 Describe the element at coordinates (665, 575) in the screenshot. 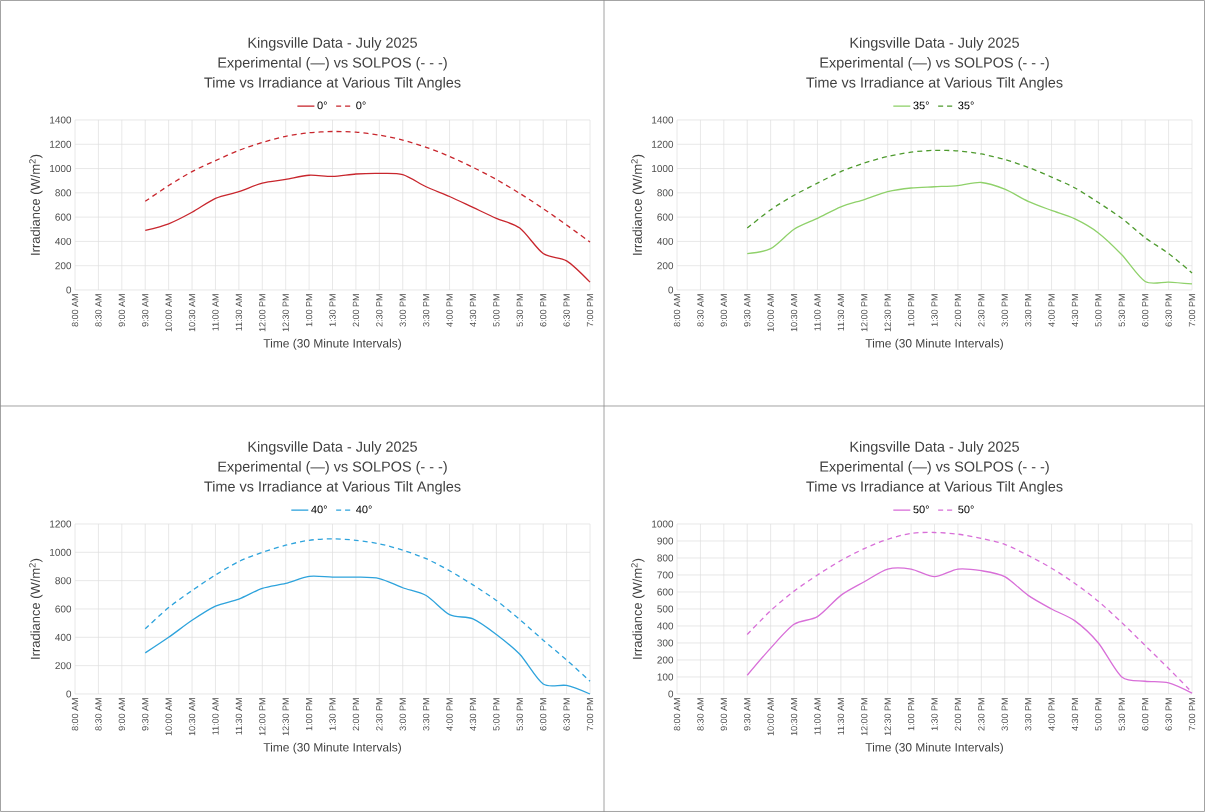

I see `y-tick-label: 700` at that location.